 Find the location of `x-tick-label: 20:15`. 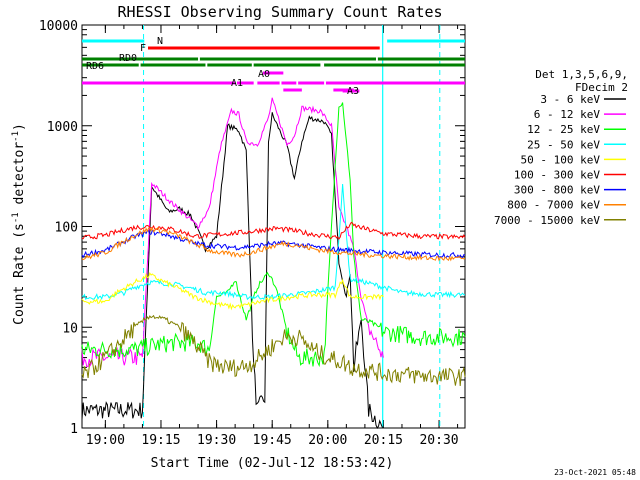

x-tick-label: 20:15 is located at coordinates (383, 440).